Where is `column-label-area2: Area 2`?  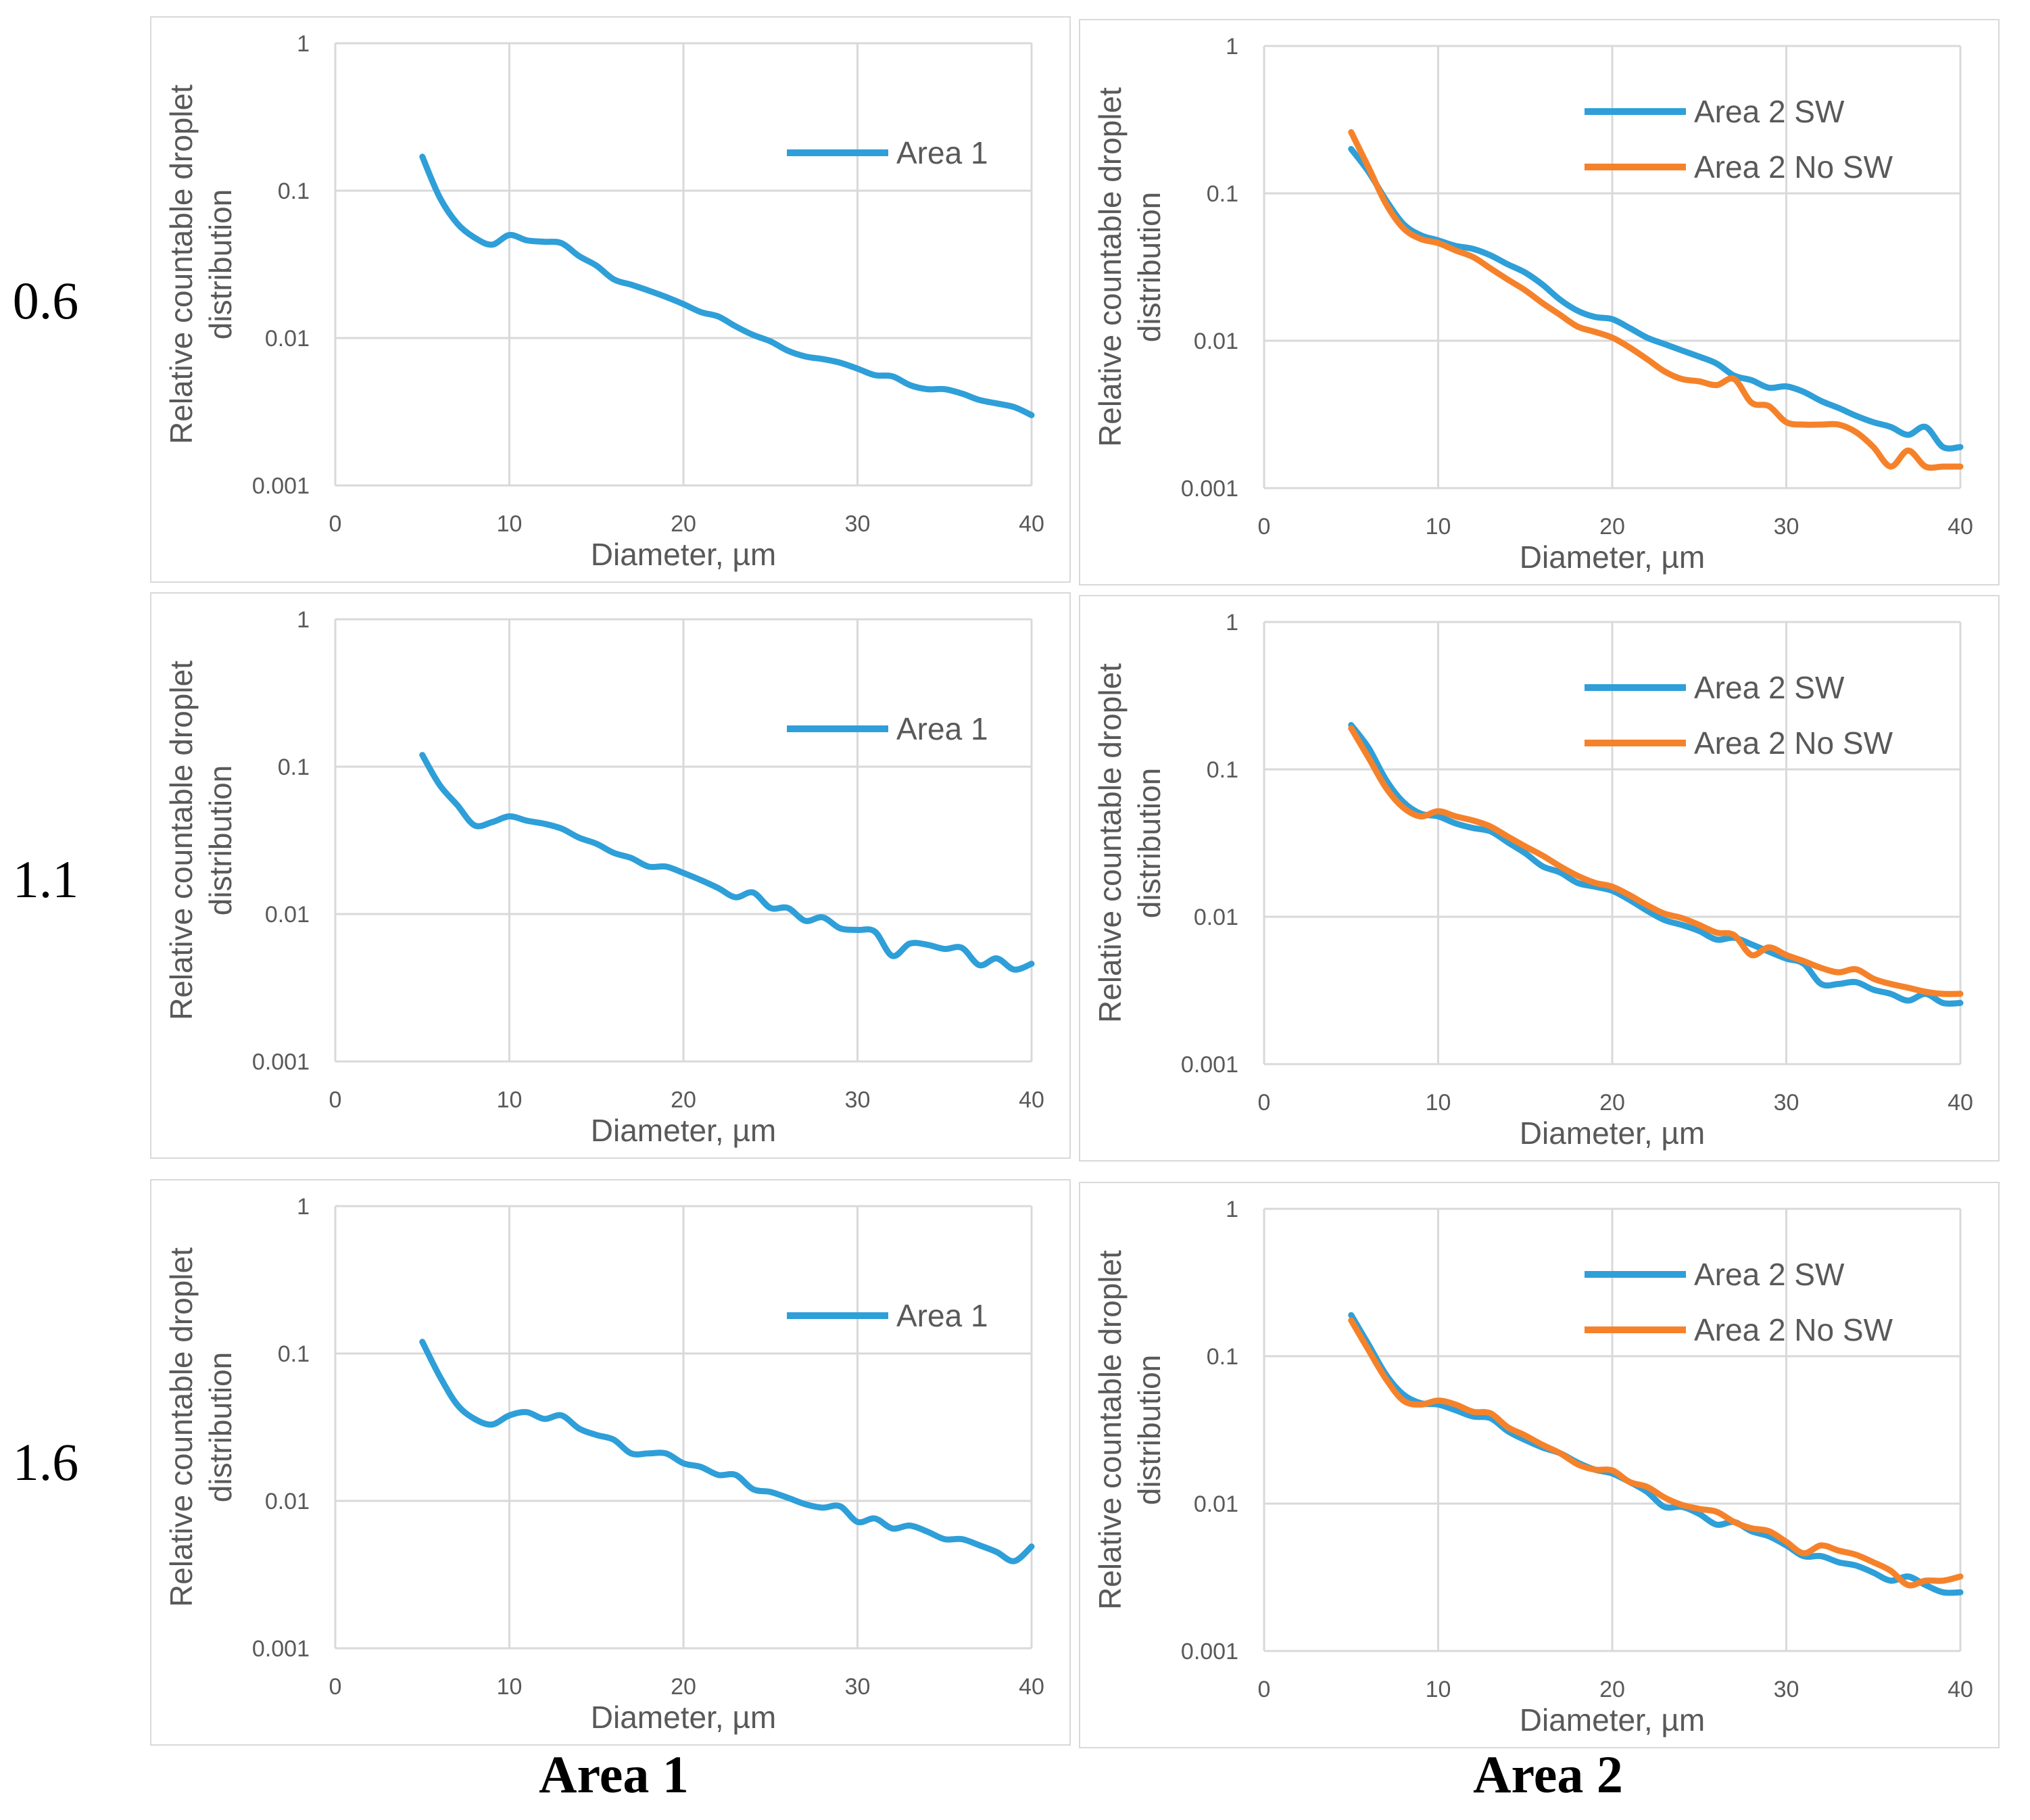
column-label-area2: Area 2 is located at coordinates (1548, 1775).